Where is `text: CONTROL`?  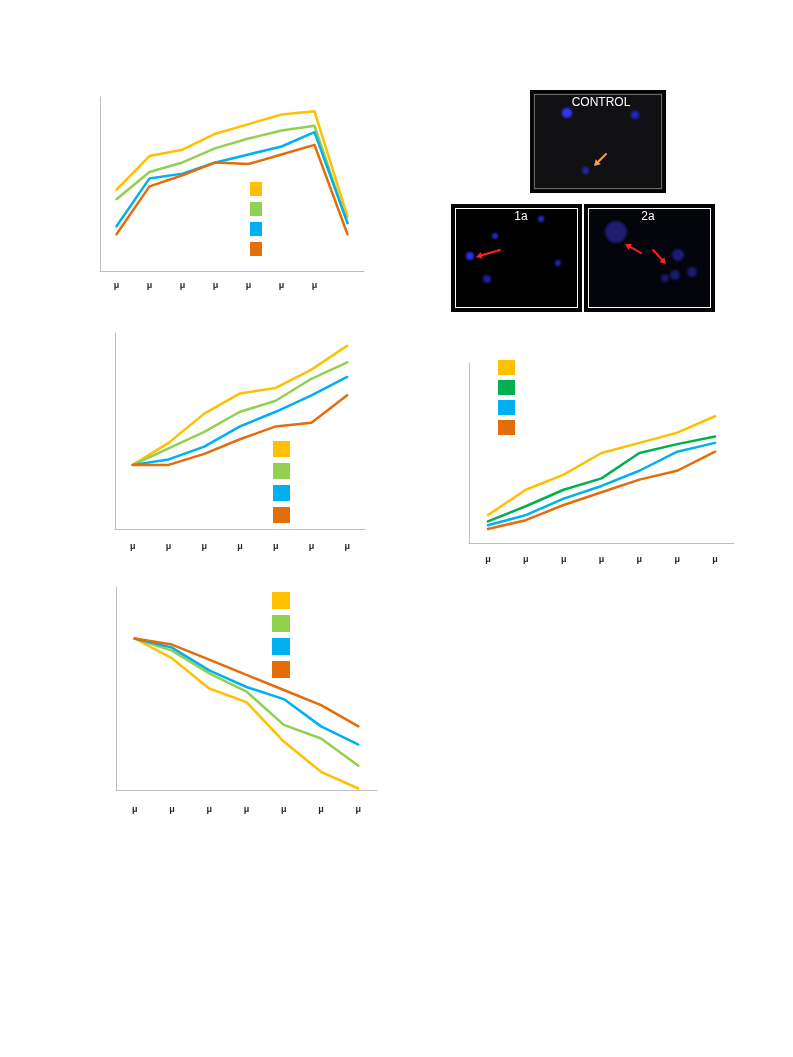 text: CONTROL is located at coordinates (601, 102).